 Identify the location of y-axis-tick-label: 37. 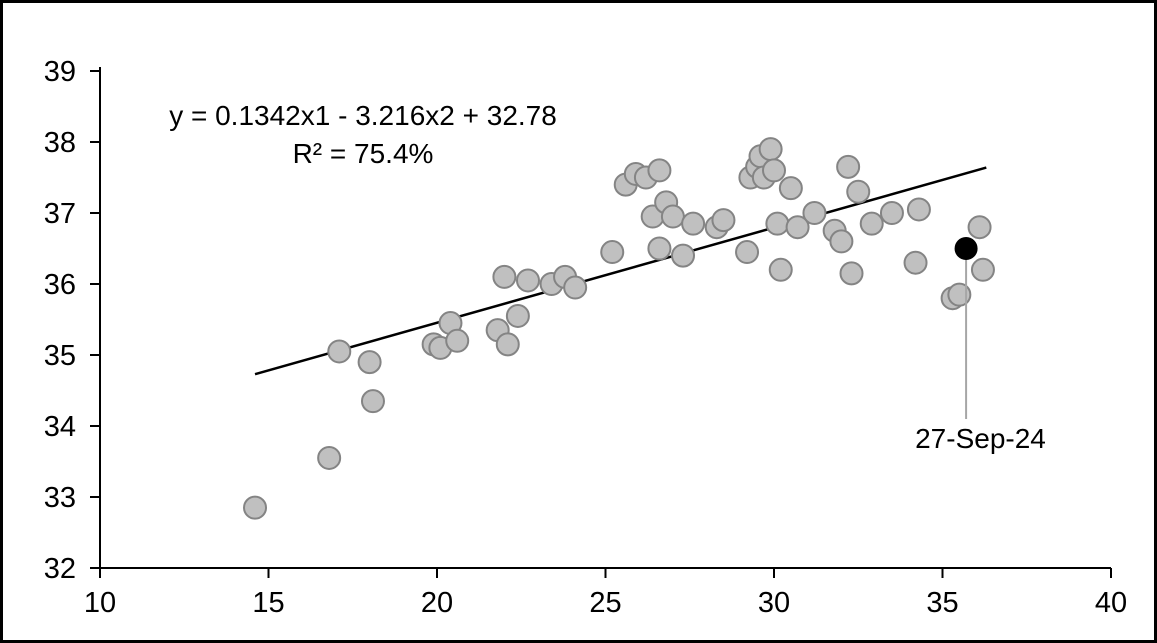
(60, 214).